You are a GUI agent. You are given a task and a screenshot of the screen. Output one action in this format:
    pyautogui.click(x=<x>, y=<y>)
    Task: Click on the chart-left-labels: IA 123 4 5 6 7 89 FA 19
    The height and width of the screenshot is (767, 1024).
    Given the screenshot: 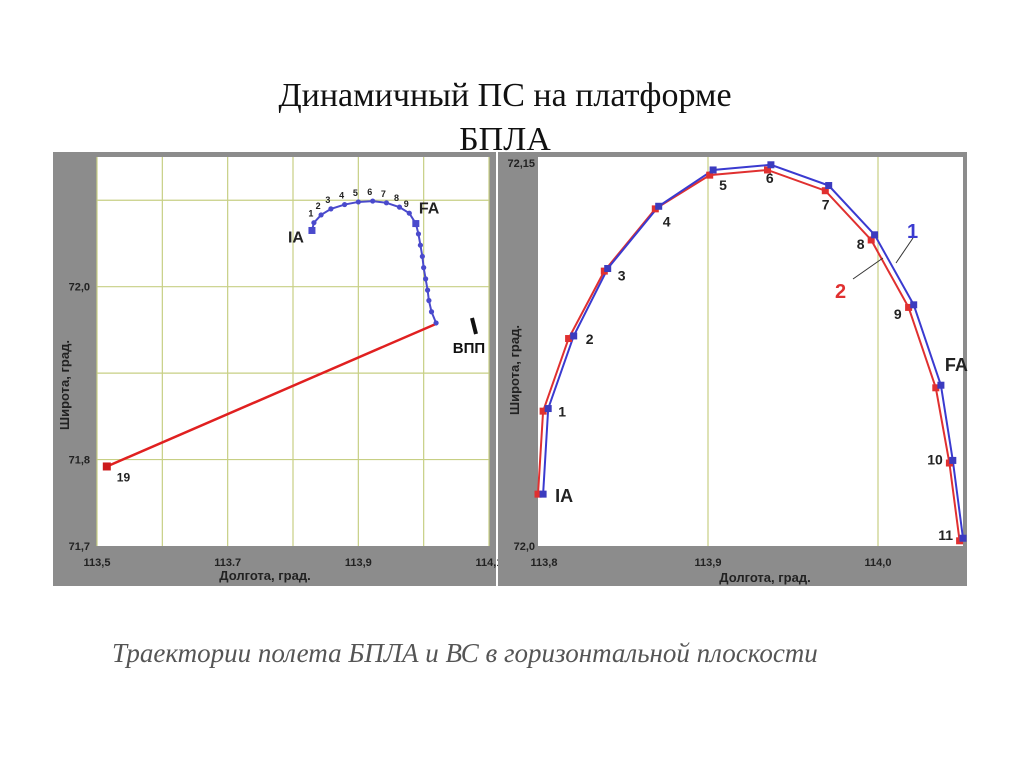 What is the action you would take?
    pyautogui.click(x=278, y=335)
    